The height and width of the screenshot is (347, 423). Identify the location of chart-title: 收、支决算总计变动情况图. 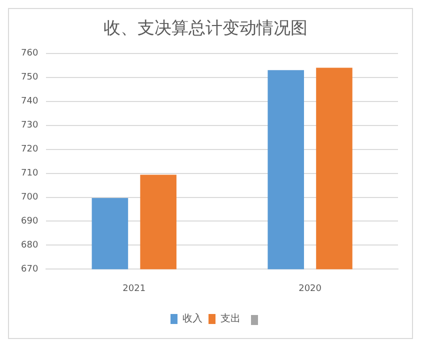
(206, 28).